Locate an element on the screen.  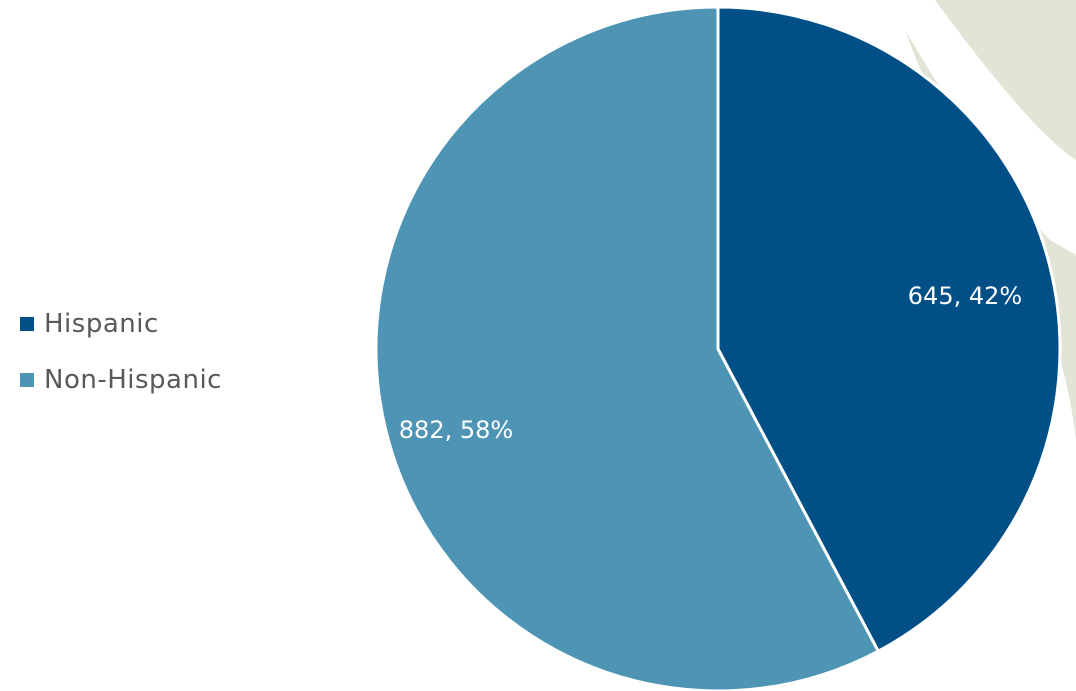
decorative-arc-shape is located at coordinates (1005, 80).